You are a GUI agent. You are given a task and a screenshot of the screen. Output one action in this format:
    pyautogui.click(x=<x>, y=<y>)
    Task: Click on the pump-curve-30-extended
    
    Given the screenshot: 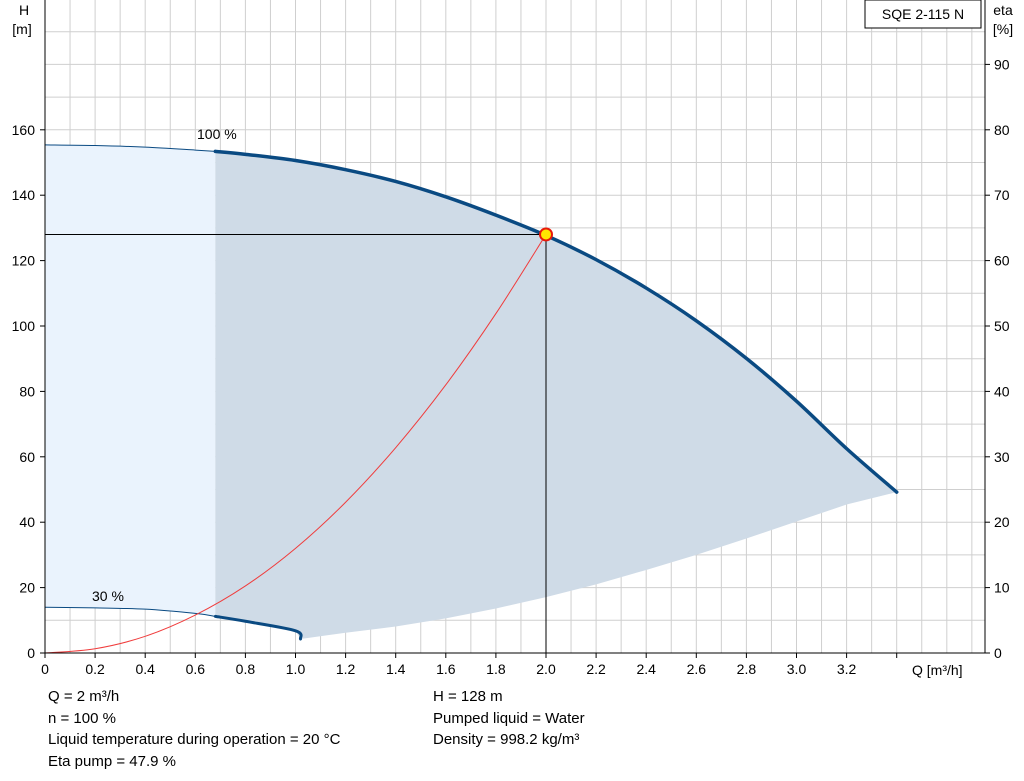 What is the action you would take?
    pyautogui.click(x=130, y=611)
    